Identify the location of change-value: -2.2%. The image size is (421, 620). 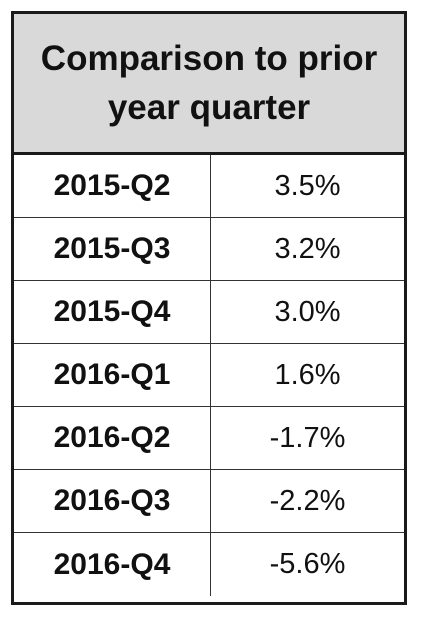
(307, 500).